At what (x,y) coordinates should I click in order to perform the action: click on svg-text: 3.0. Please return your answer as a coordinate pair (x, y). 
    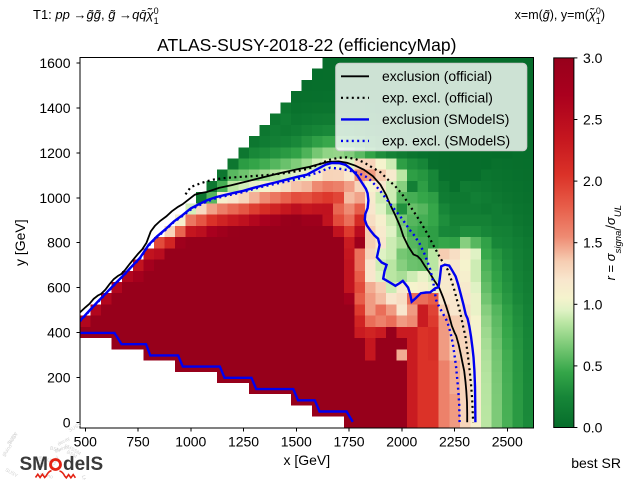
    Looking at the image, I should click on (593, 58).